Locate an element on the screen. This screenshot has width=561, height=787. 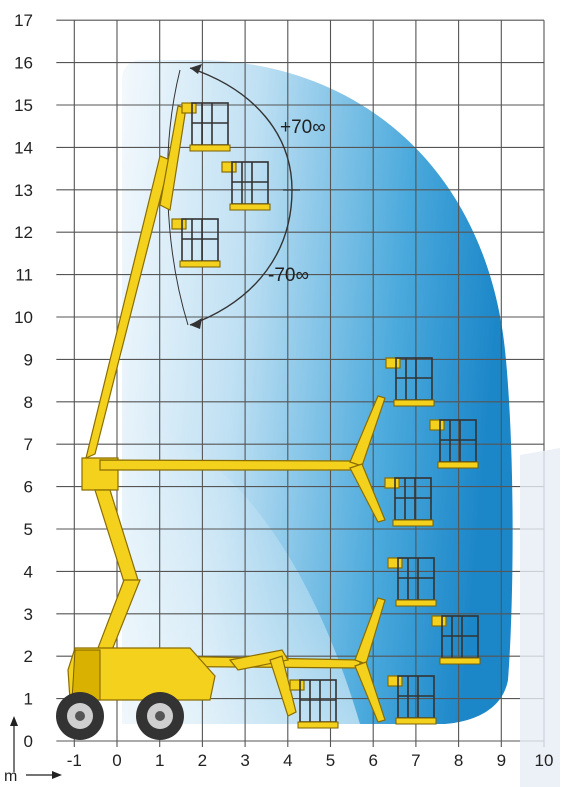
y-tick-label: 4 is located at coordinates (28, 571).